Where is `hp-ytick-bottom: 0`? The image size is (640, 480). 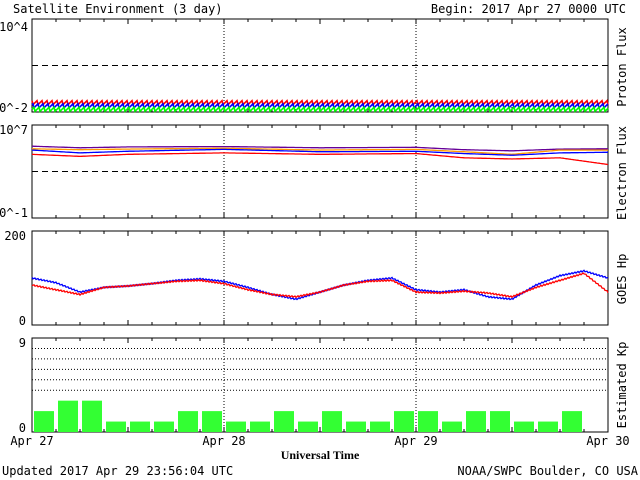
hp-ytick-bottom: 0 is located at coordinates (22, 321).